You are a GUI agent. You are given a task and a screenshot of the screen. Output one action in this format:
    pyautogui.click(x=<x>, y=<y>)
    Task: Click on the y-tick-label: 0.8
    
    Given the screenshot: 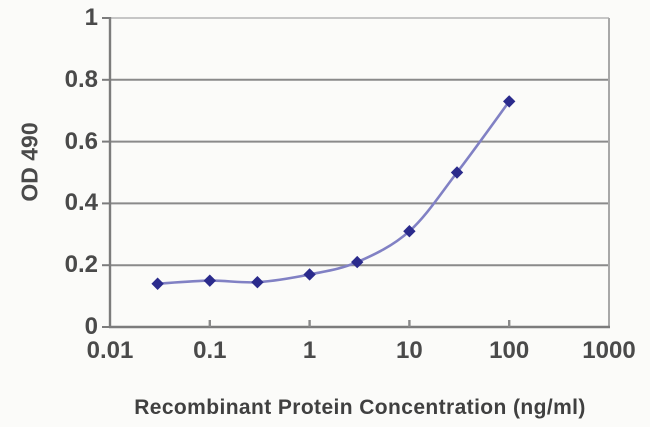 What is the action you would take?
    pyautogui.click(x=81, y=79)
    